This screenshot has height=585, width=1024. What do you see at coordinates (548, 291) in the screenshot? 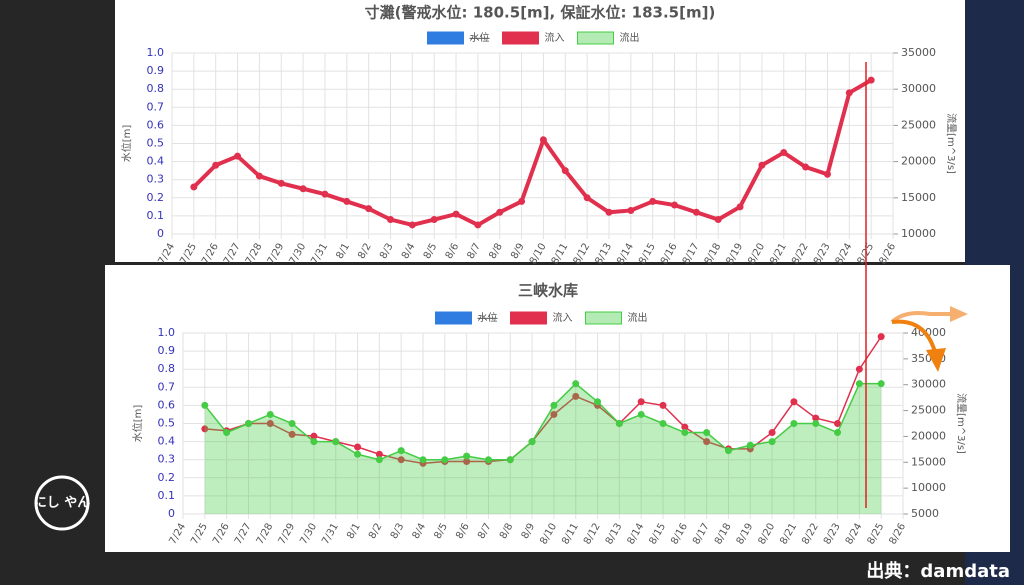
I see `chart-title: 三峡水库` at bounding box center [548, 291].